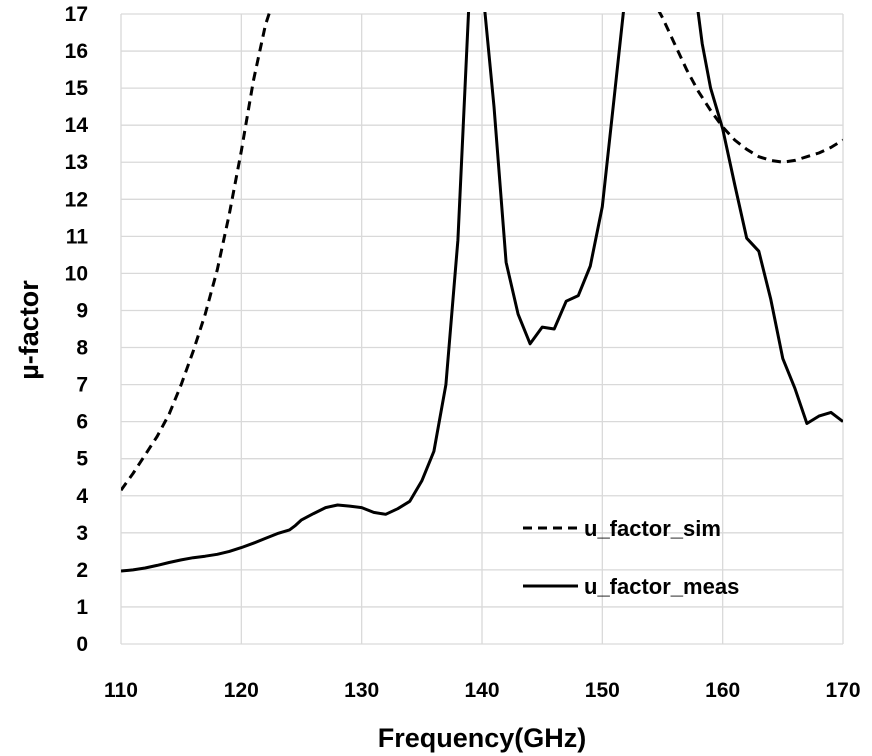  What do you see at coordinates (77, 236) in the screenshot?
I see `y-tick-label: 11` at bounding box center [77, 236].